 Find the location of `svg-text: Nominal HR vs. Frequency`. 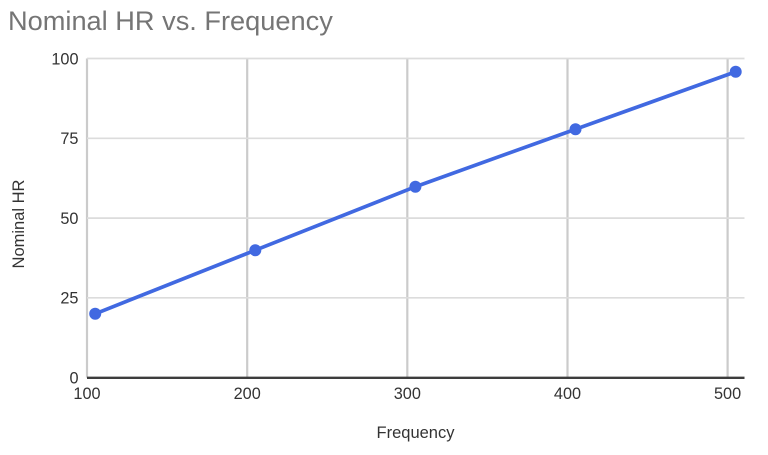

svg-text: Nominal HR vs. Frequency is located at coordinates (170, 20).